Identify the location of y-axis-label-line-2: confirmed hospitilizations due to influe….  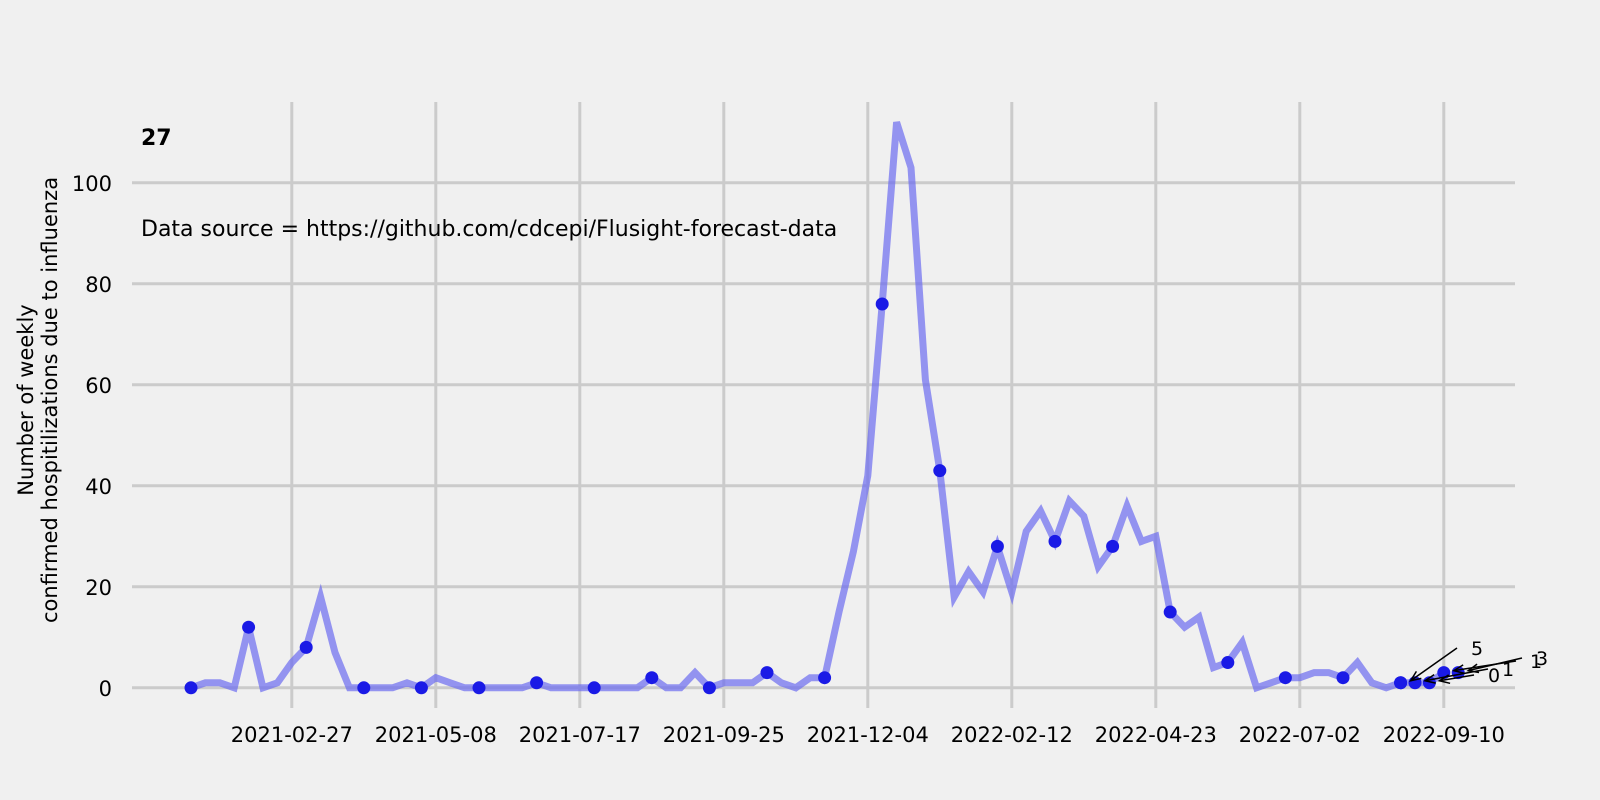
(50, 400).